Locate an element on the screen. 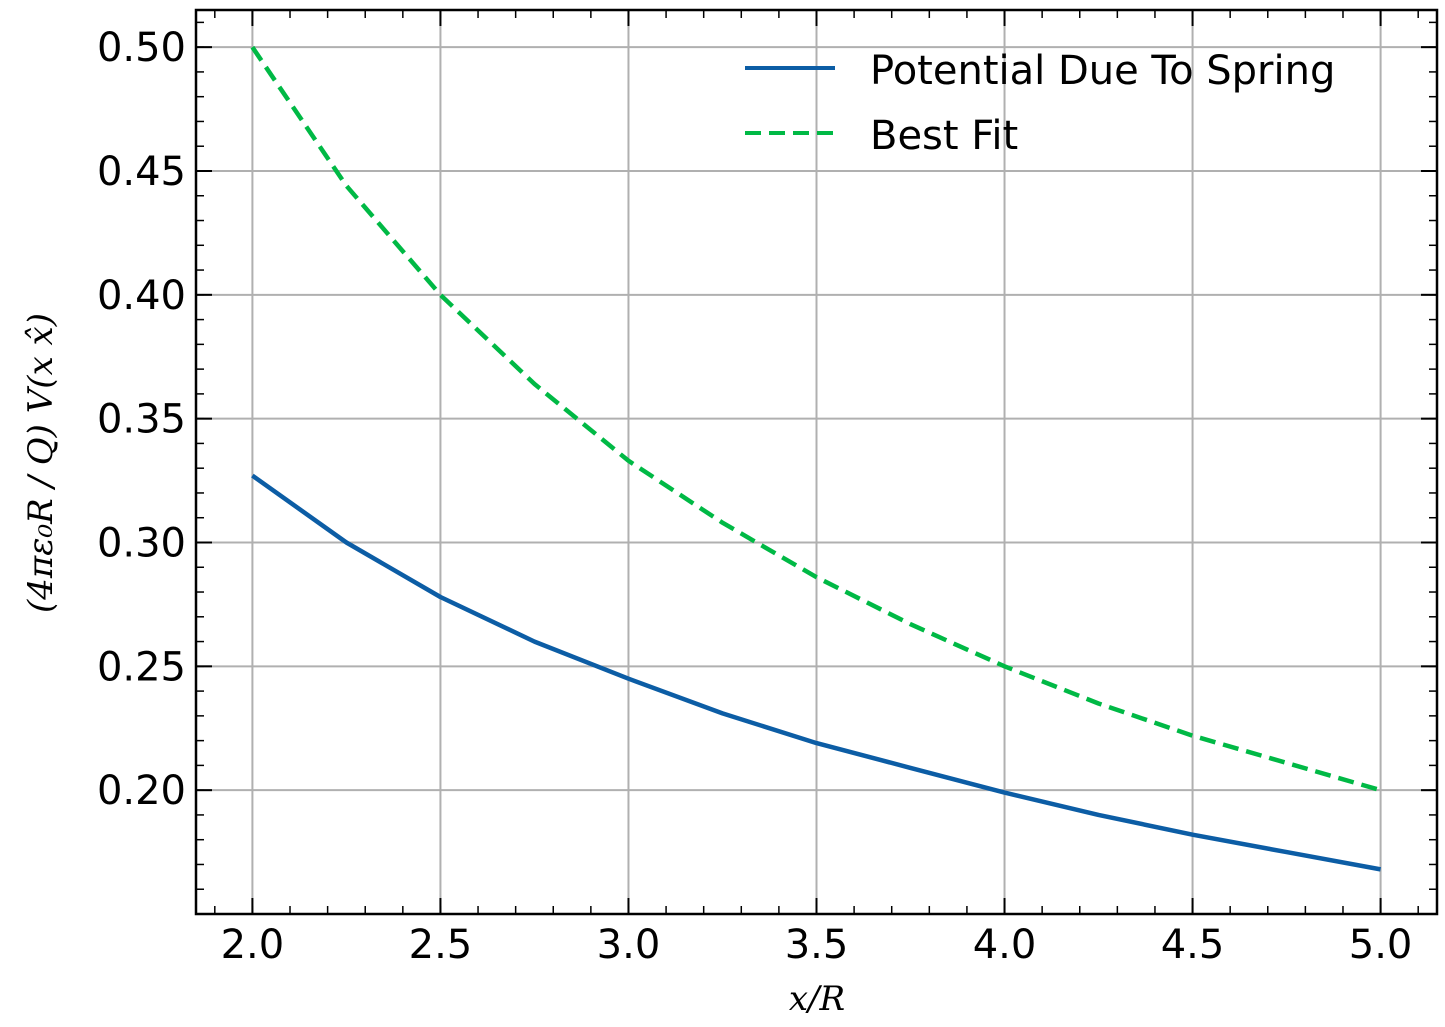 The height and width of the screenshot is (1027, 1445). y-axis-label: (4πε₀R / Q) V(x x̂) is located at coordinates (41, 463).